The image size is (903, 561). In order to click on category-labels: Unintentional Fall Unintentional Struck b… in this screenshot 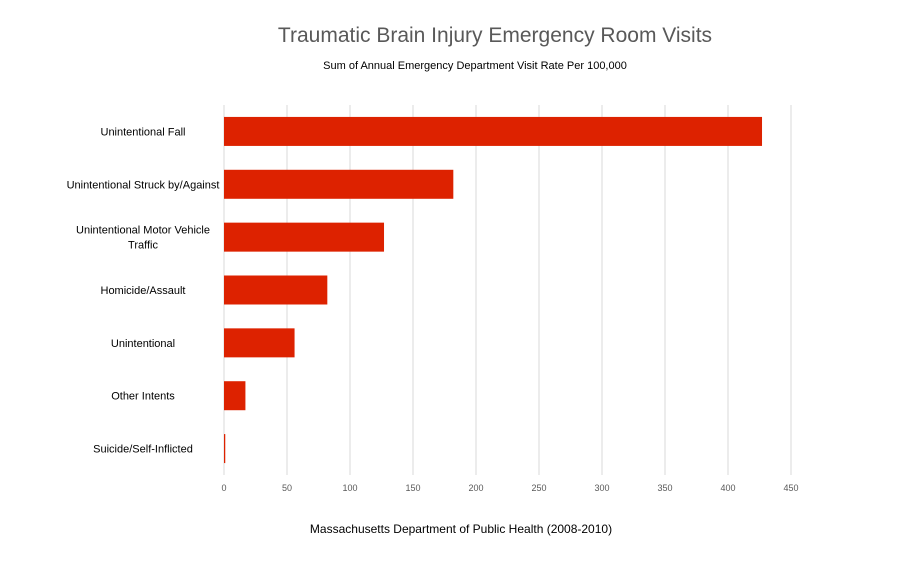, I will do `click(143, 290)`.